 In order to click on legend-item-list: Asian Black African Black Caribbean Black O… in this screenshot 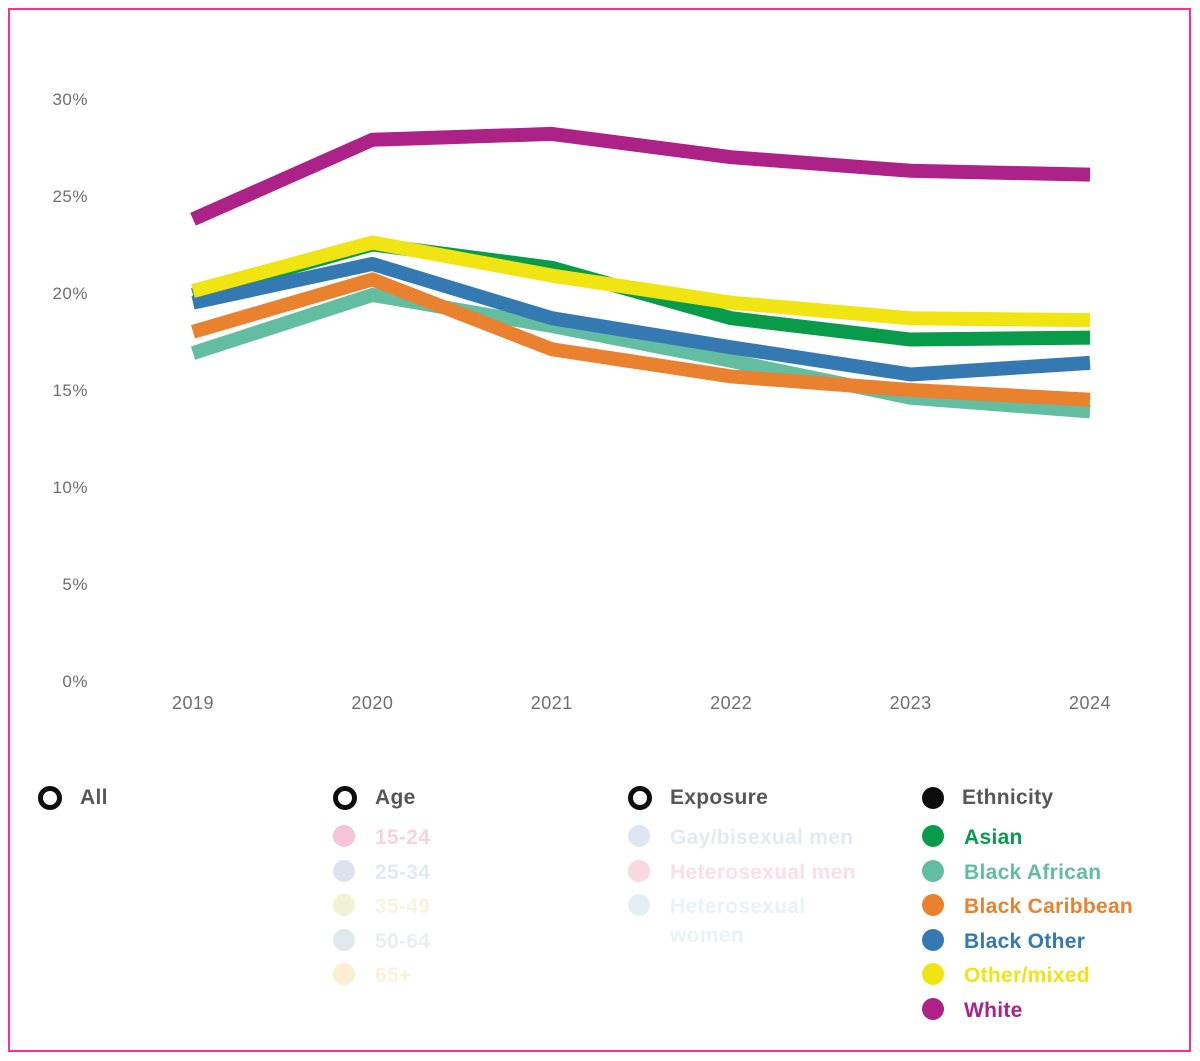, I will do `click(1027, 926)`.